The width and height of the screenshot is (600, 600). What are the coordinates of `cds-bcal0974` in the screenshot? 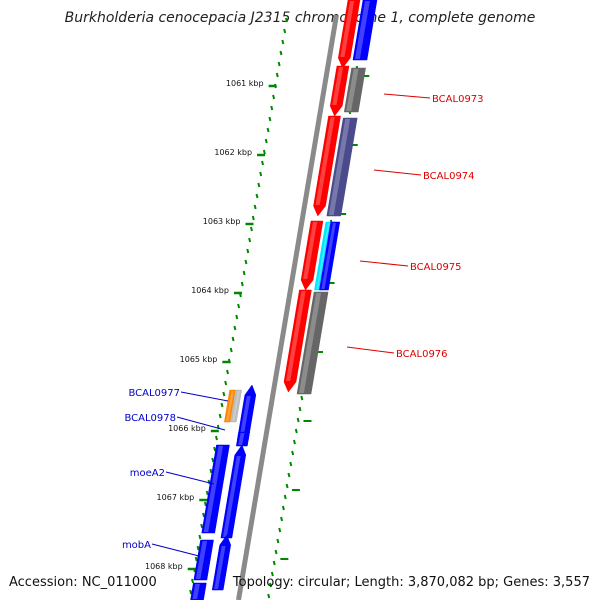 It's located at (342, 167).